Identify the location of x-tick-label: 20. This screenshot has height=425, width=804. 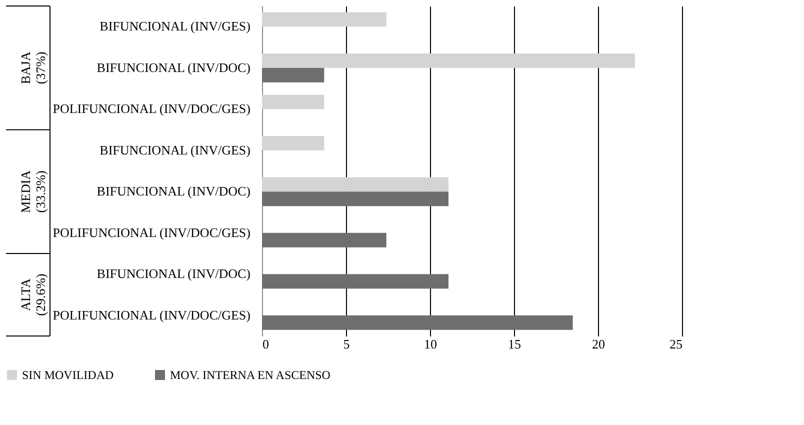
(598, 344).